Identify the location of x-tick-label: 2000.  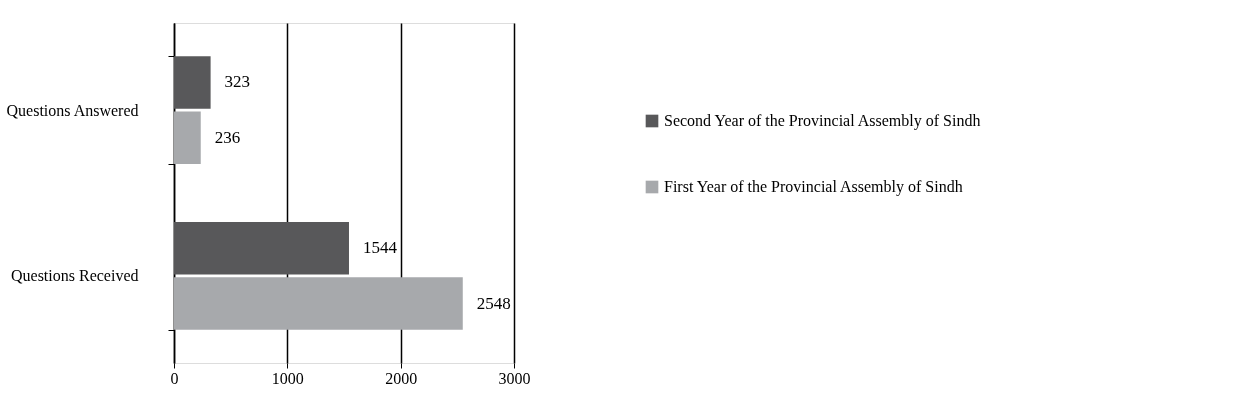
(401, 378).